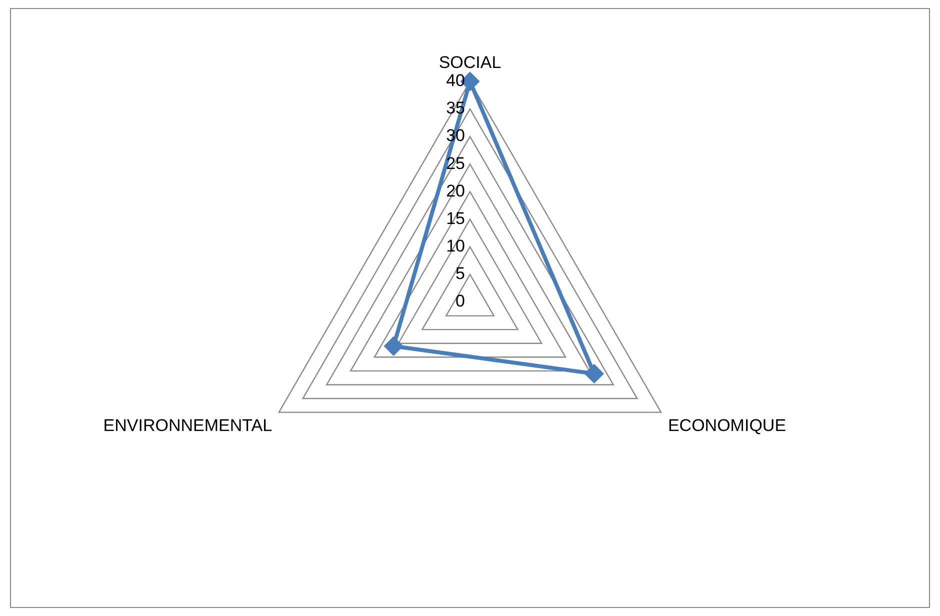 This screenshot has width=940, height=616. What do you see at coordinates (460, 301) in the screenshot?
I see `y-tick-label: 0` at bounding box center [460, 301].